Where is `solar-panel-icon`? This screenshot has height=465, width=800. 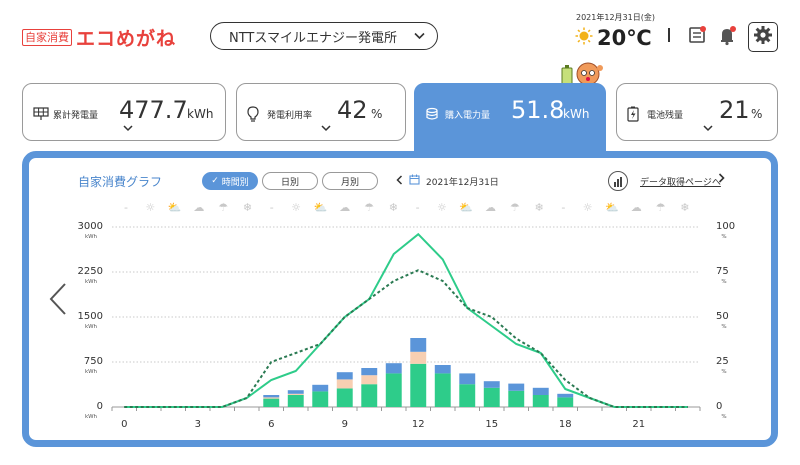
solar-panel-icon is located at coordinates (41, 113).